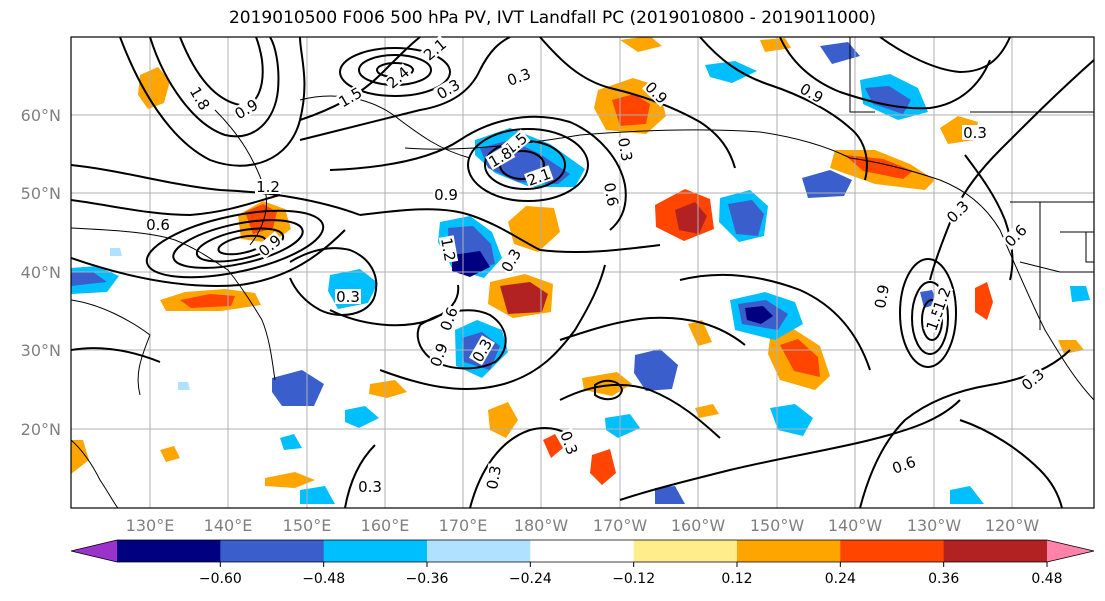 The width and height of the screenshot is (1105, 601). Describe the element at coordinates (385, 525) in the screenshot. I see `longitude-label: 160°E` at that location.